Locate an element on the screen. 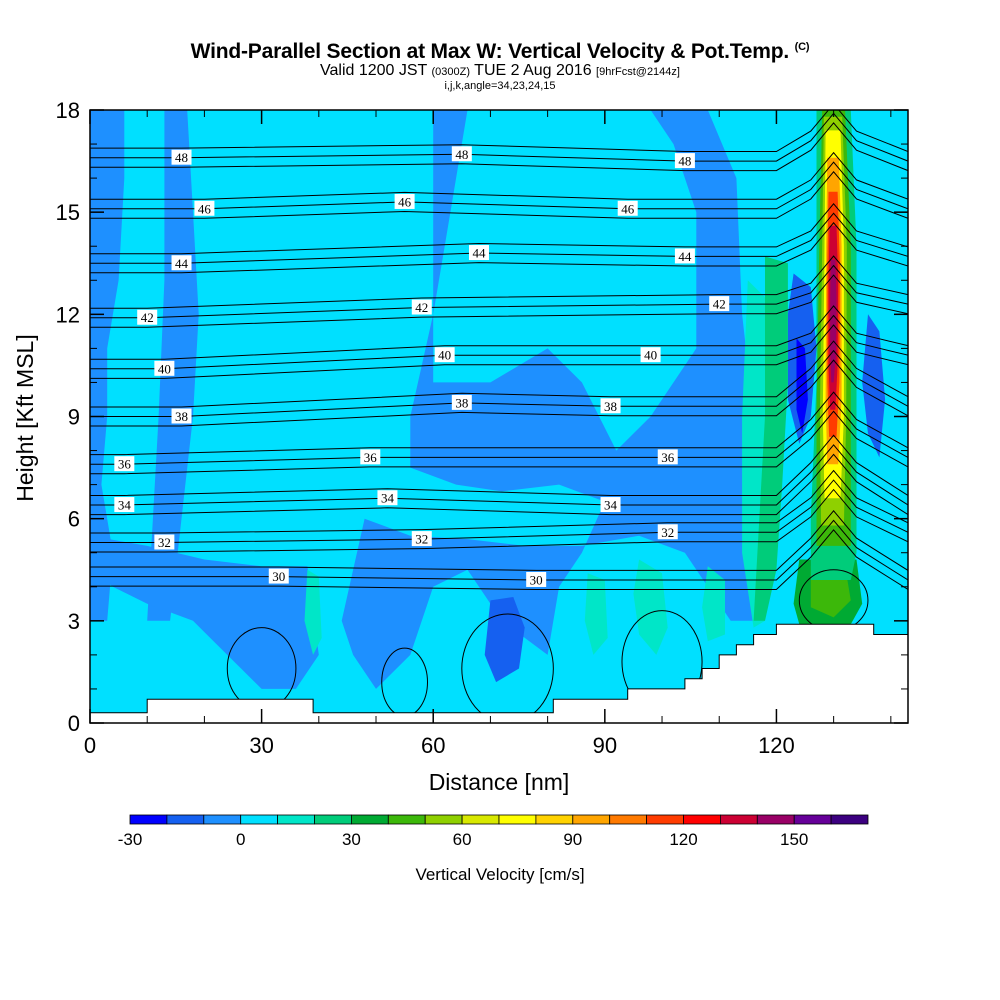 This screenshot has height=1000, width=1000. colorbar-tick-label: 60 is located at coordinates (462, 839).